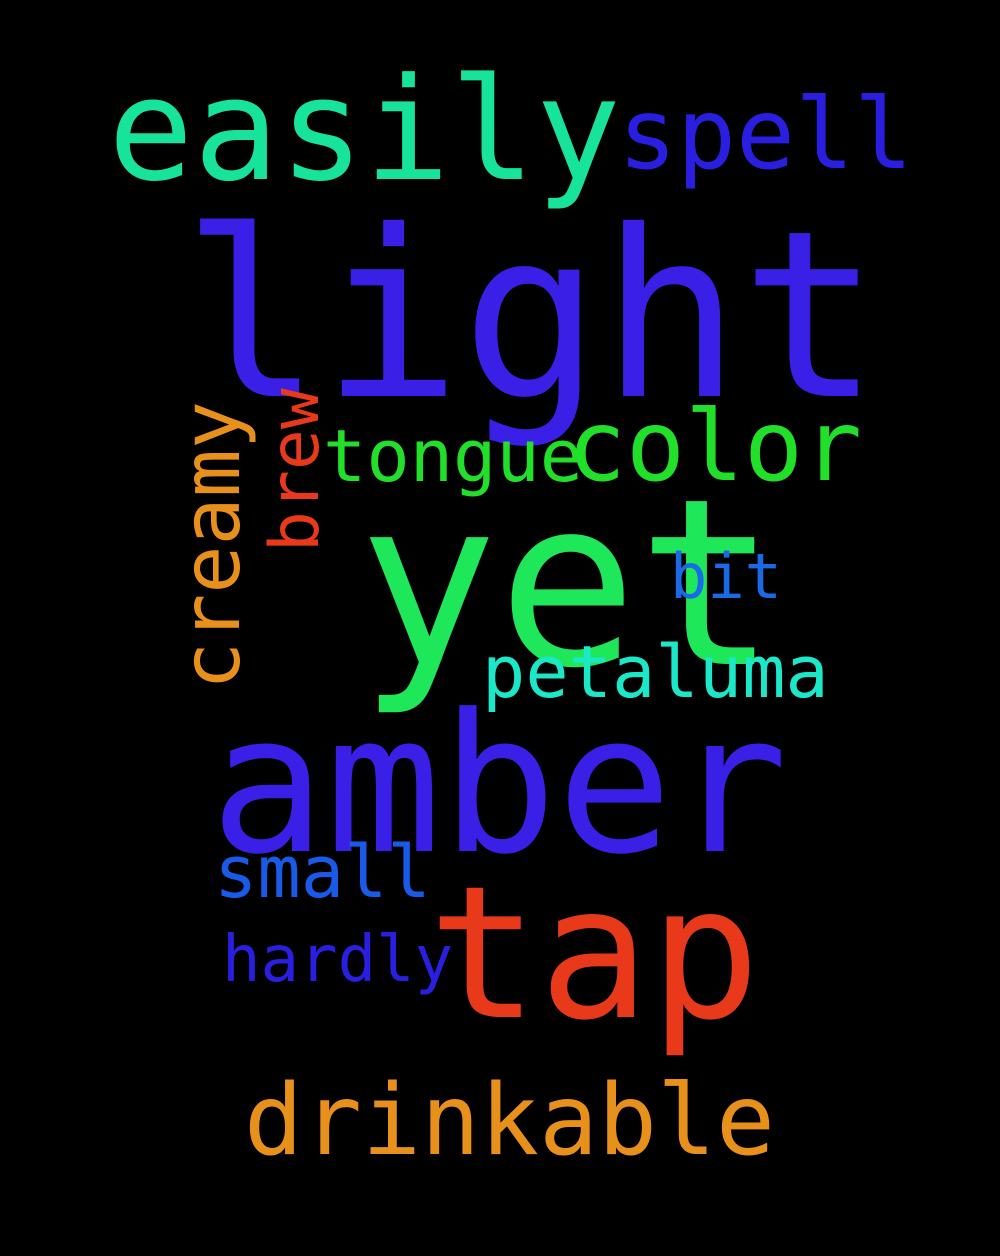  What do you see at coordinates (510, 1121) in the screenshot?
I see `word-drinkable: drinkable` at bounding box center [510, 1121].